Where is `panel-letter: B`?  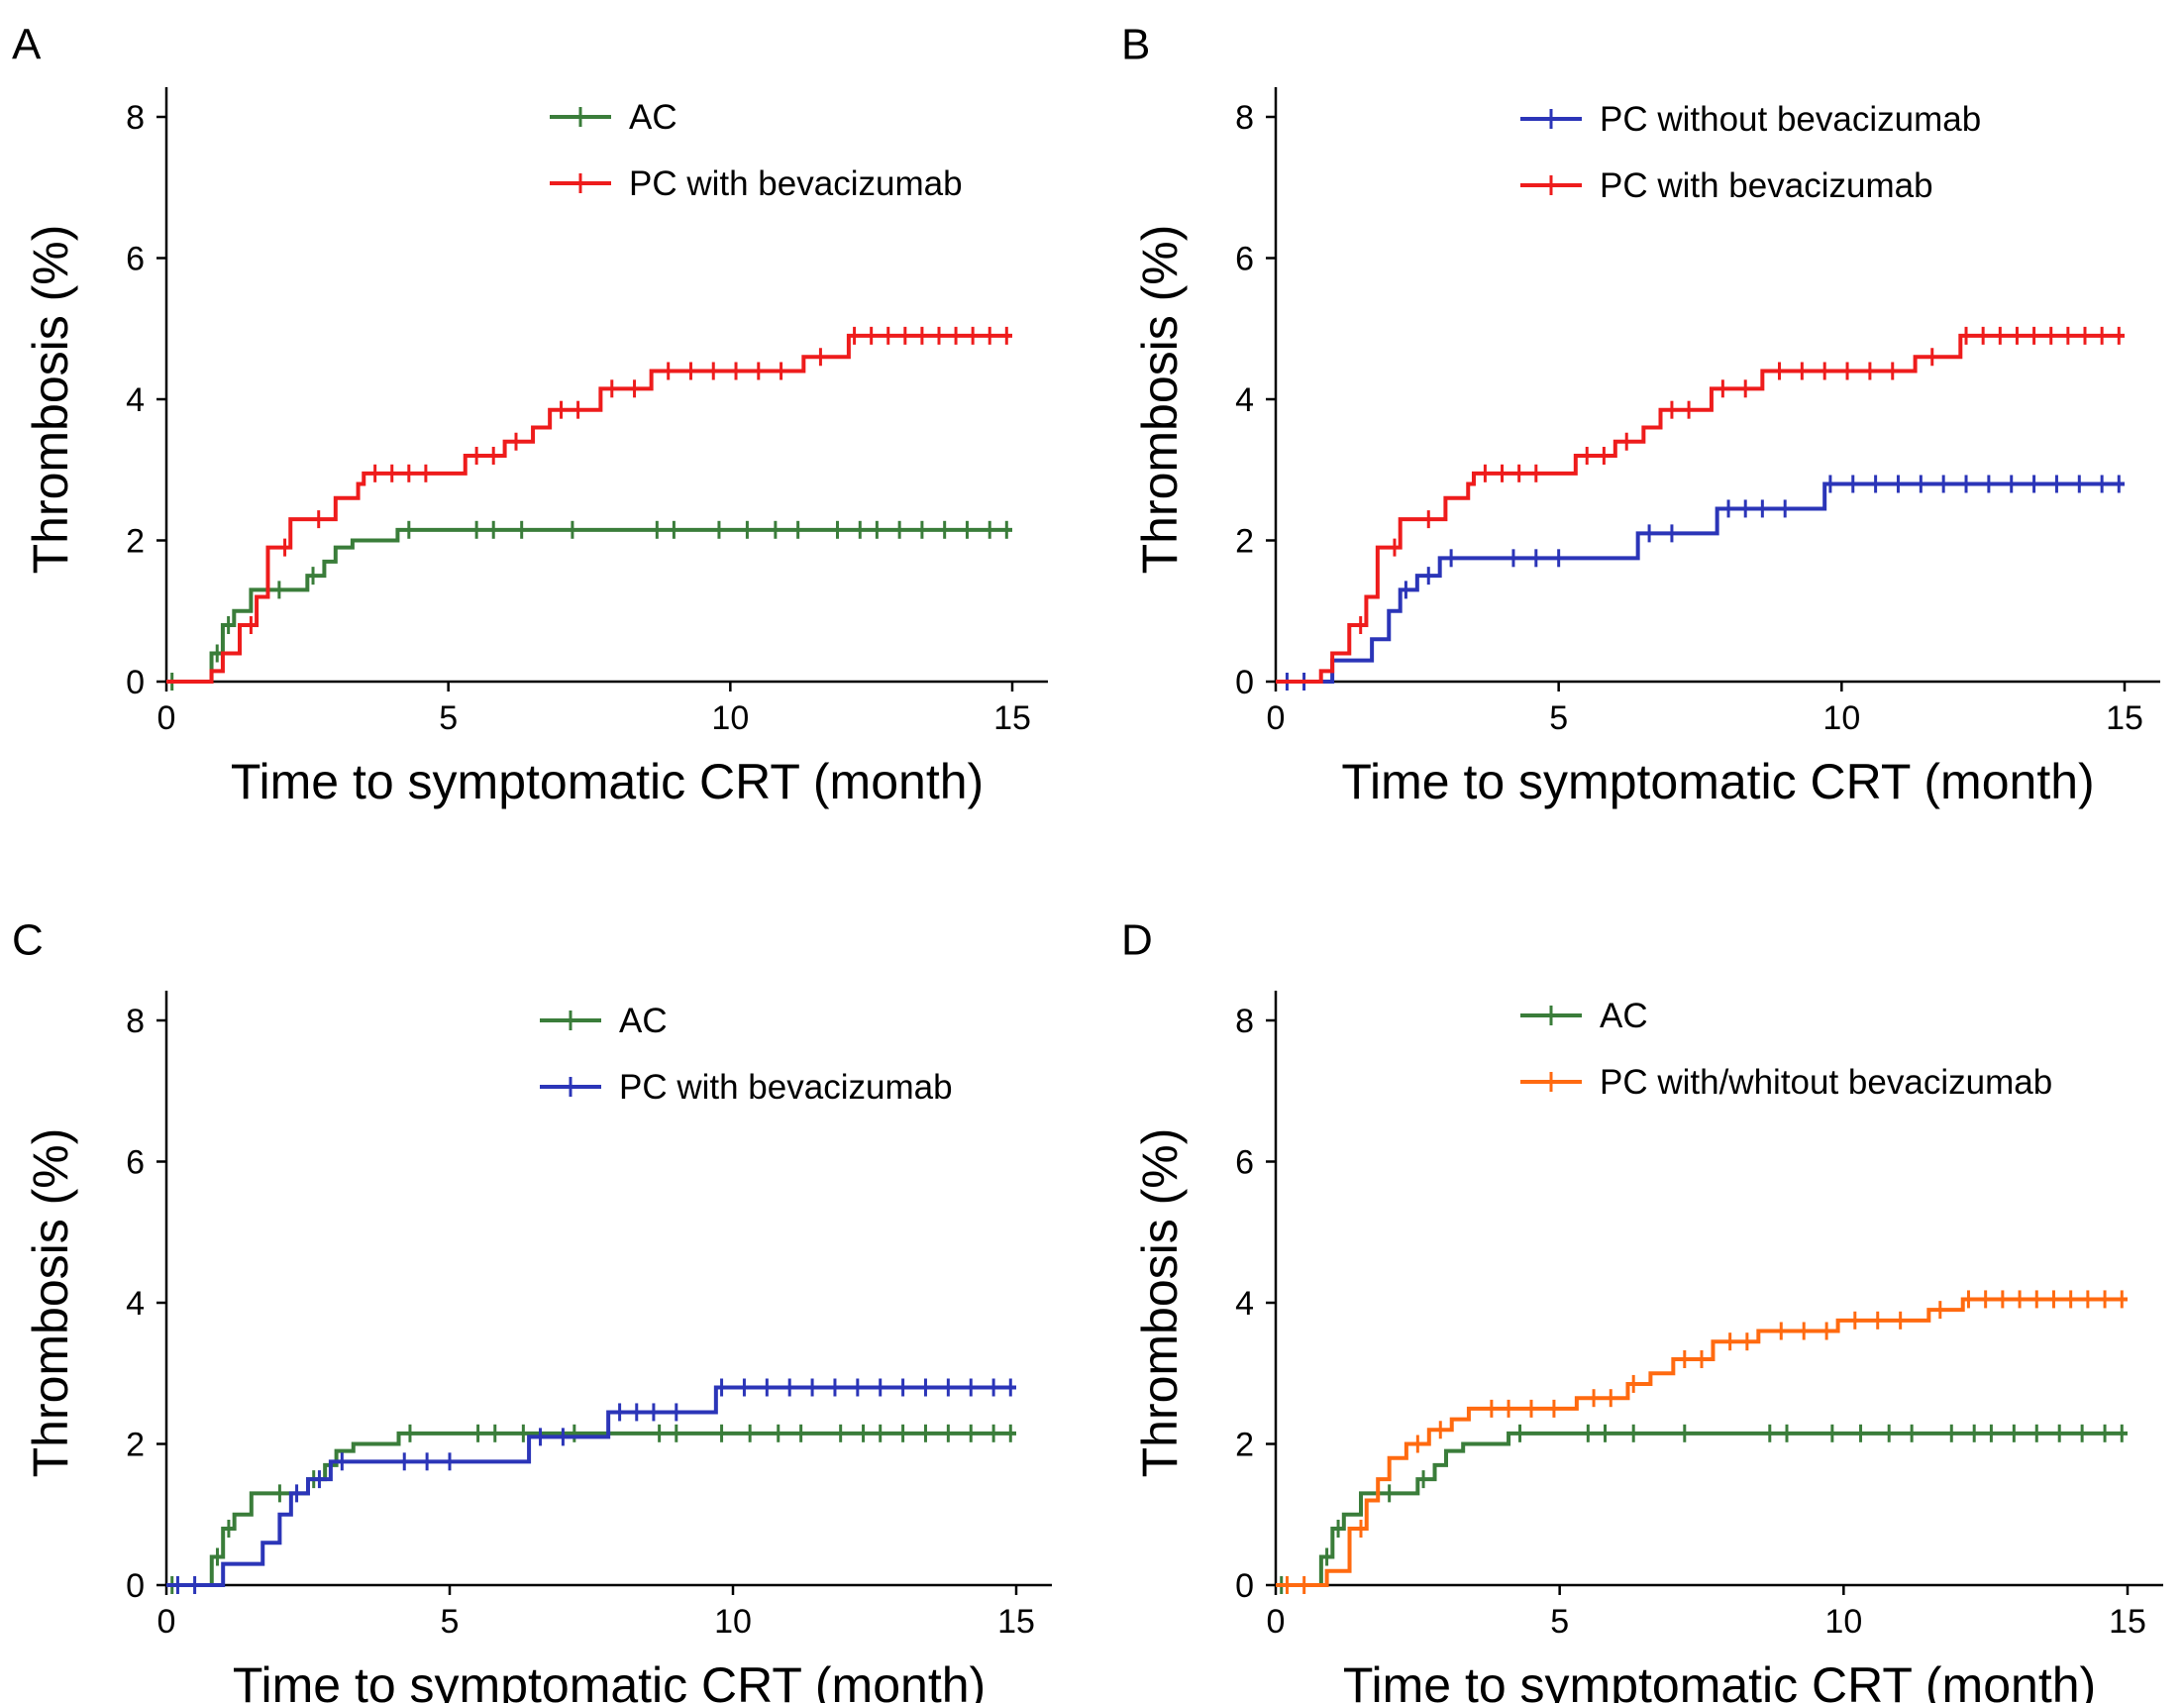 panel-letter: B is located at coordinates (1135, 45).